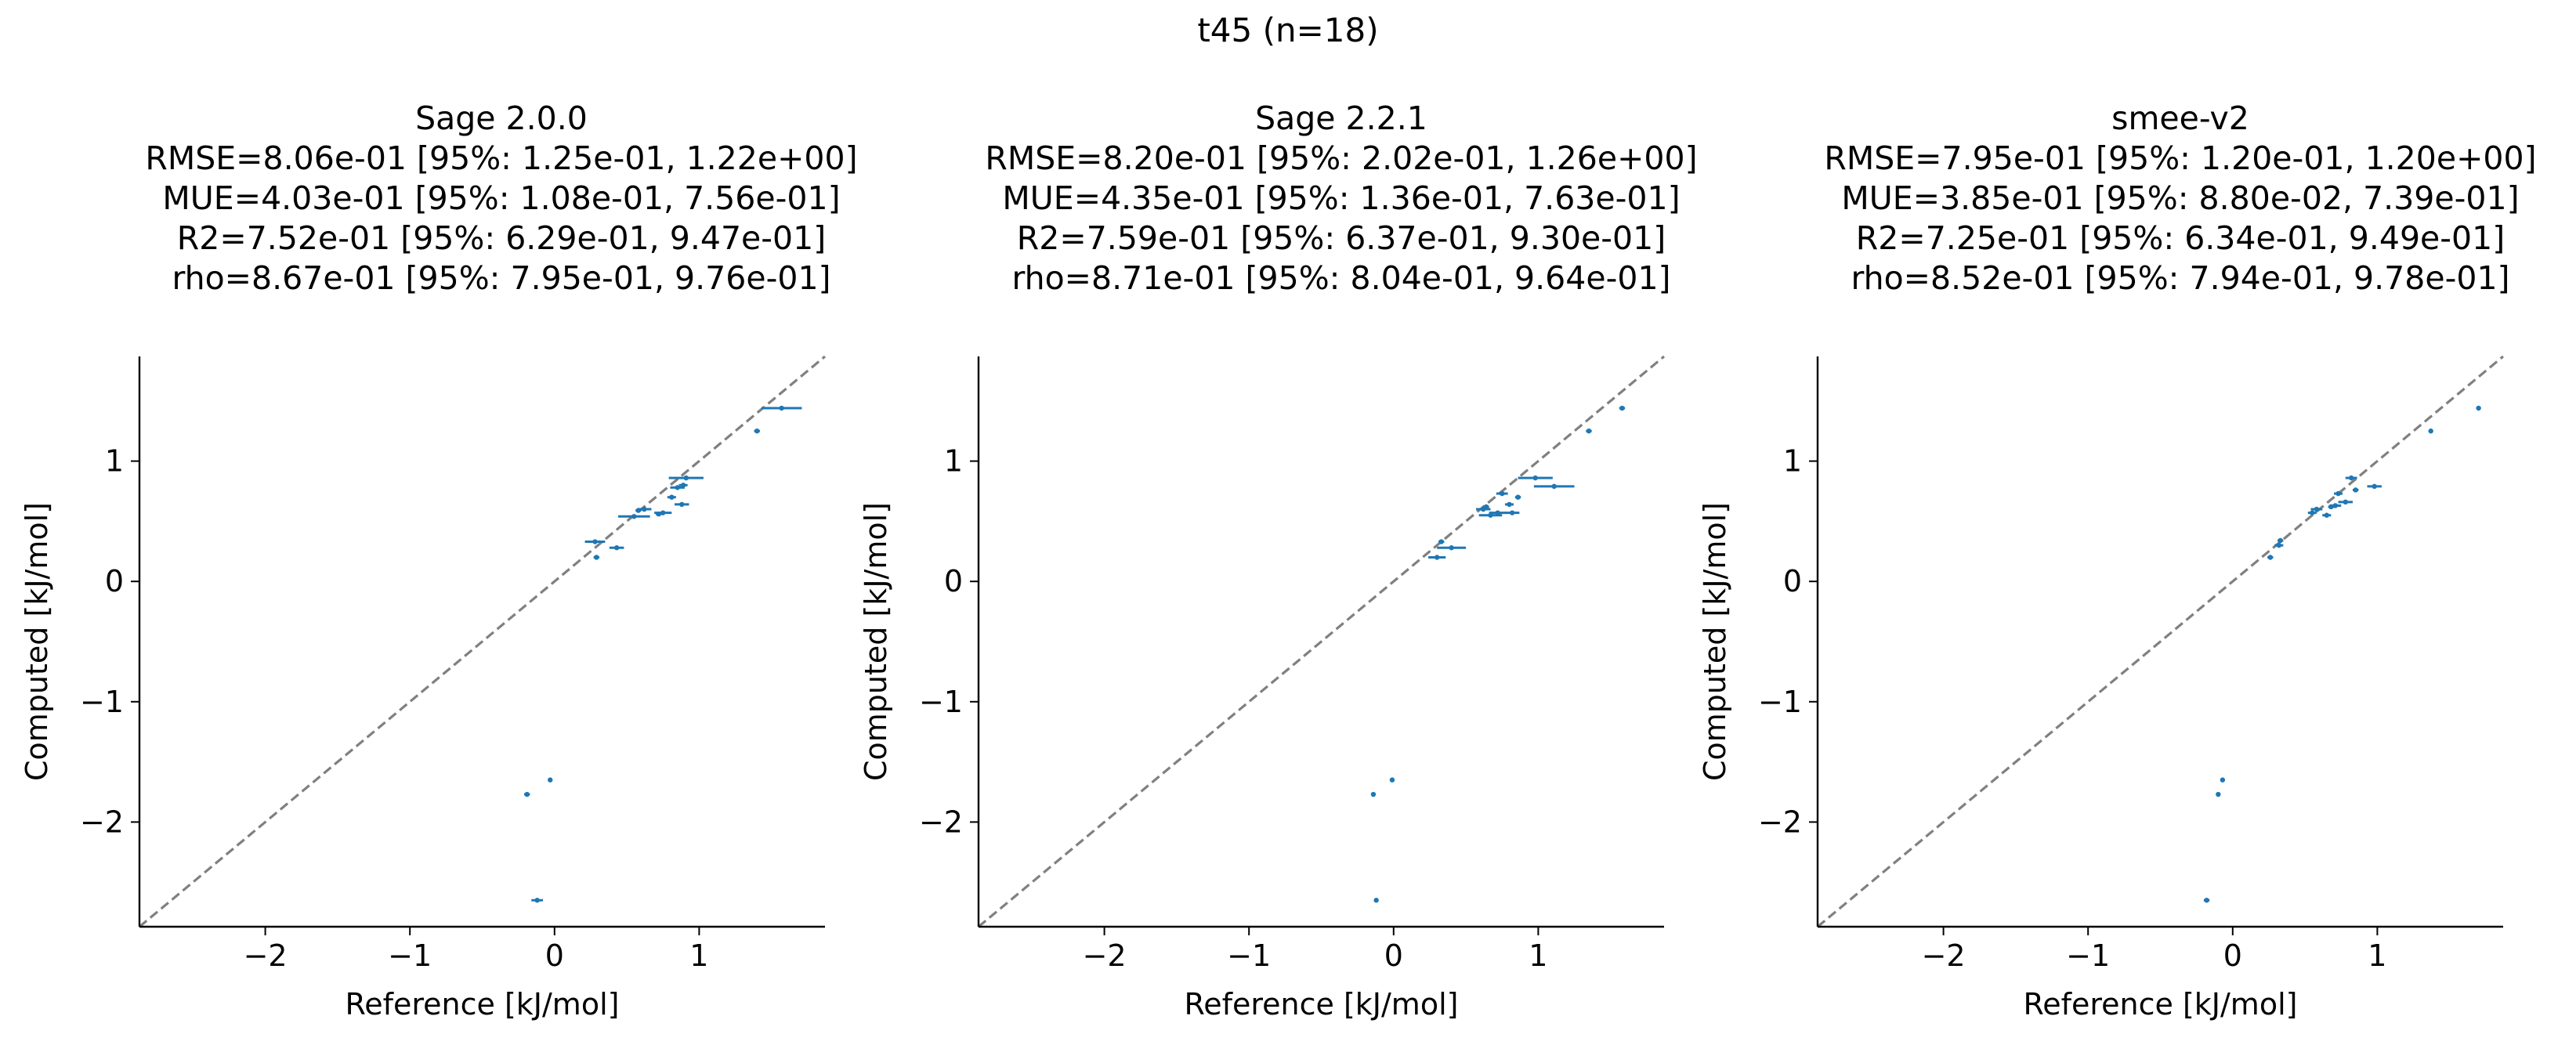  Describe the element at coordinates (1288, 30) in the screenshot. I see `figure-title: t45 (n=18)` at that location.